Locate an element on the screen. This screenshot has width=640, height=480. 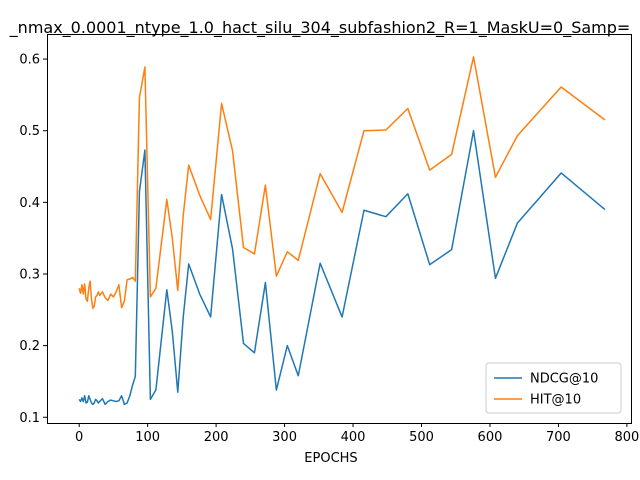
x-tick-label: 100 is located at coordinates (147, 437).